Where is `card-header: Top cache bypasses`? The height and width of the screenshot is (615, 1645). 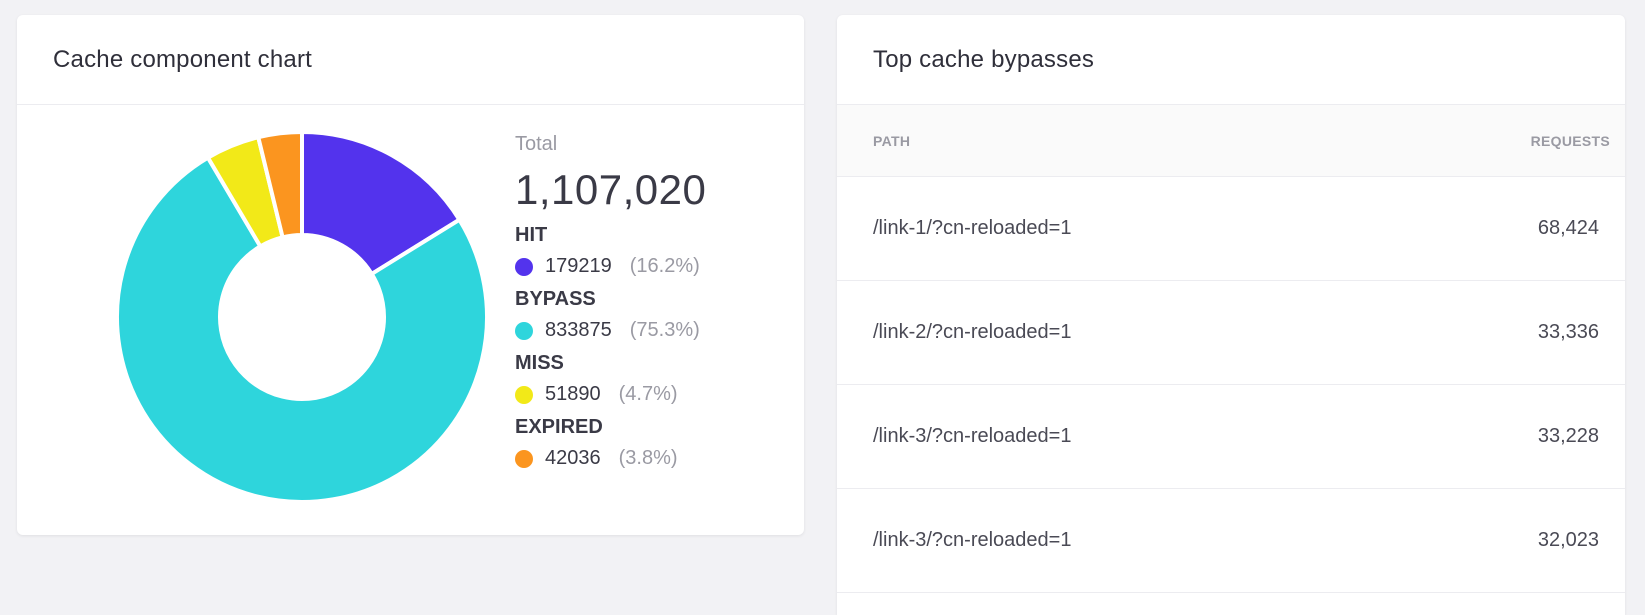 card-header: Top cache bypasses is located at coordinates (1231, 60).